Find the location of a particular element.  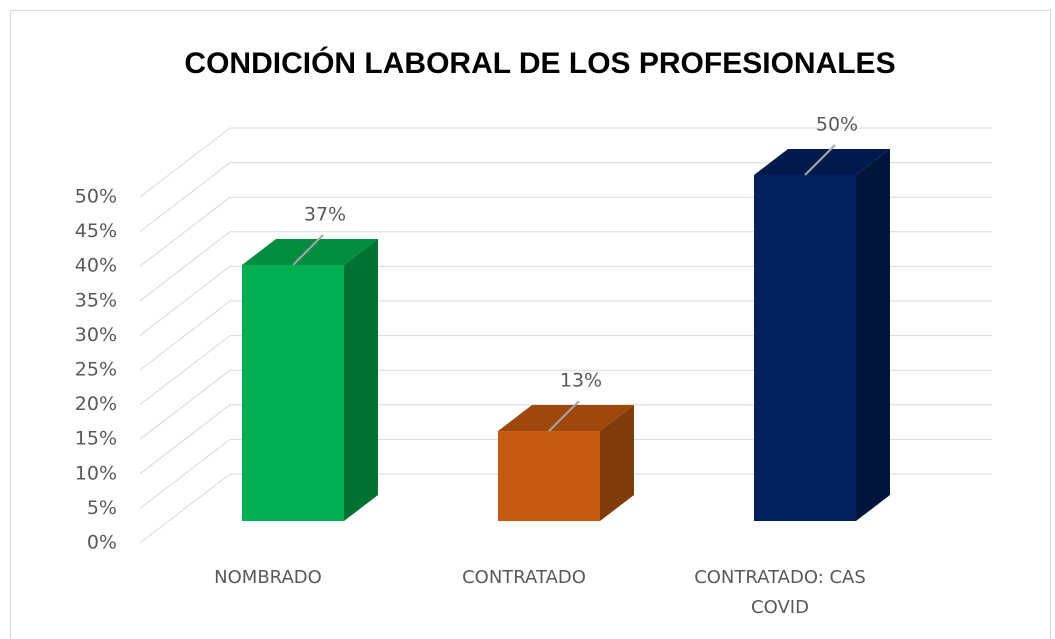

y-tick-label: 10% is located at coordinates (96, 473).